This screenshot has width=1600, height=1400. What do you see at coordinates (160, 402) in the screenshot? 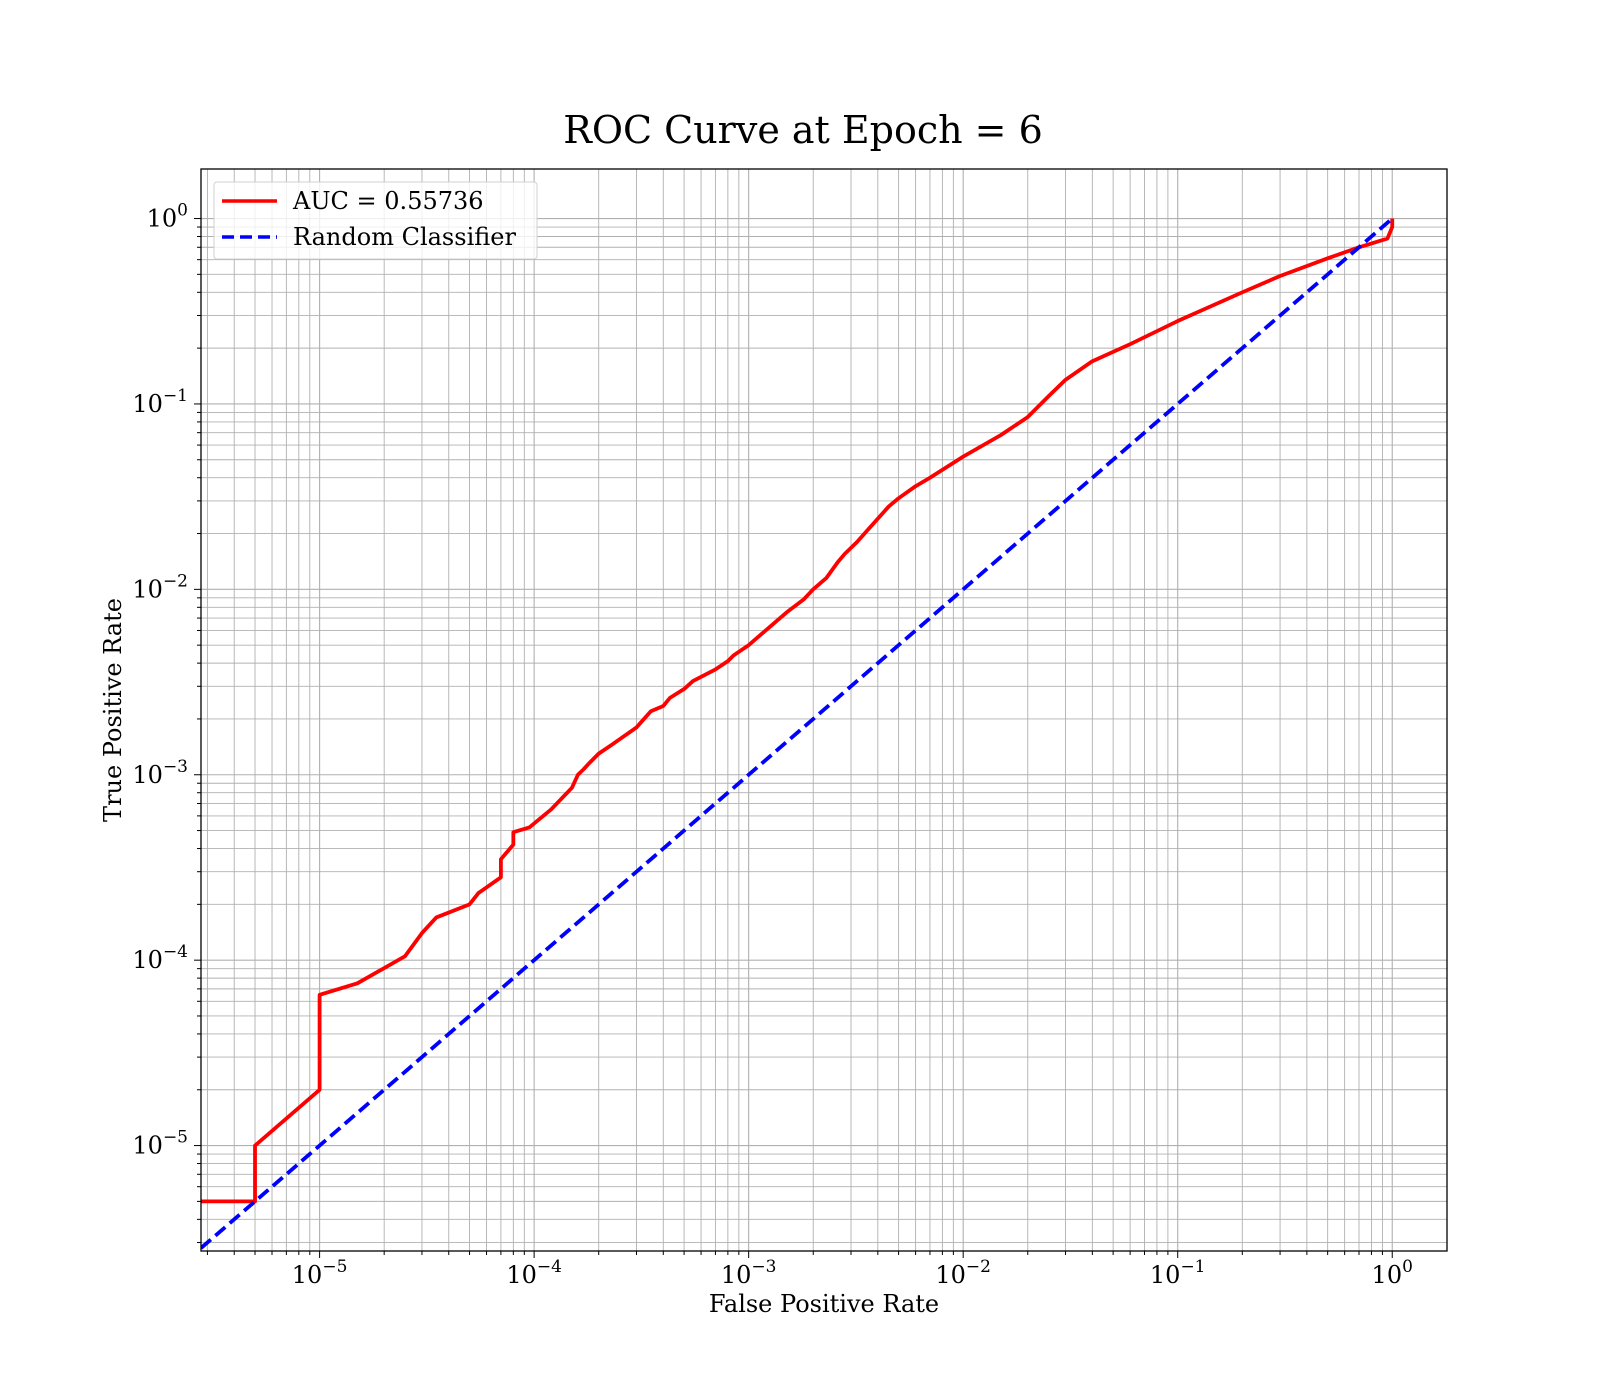
I see `y-tick-label: 10⁻¹` at bounding box center [160, 402].